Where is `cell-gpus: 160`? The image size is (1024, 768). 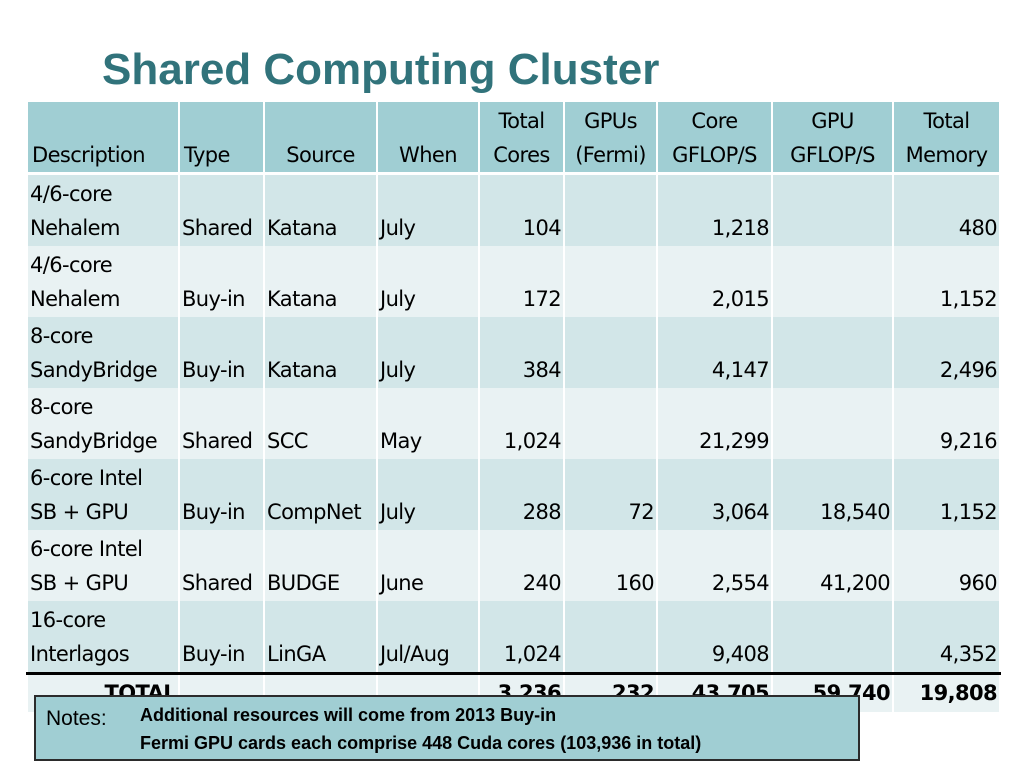 cell-gpus: 160 is located at coordinates (610, 565).